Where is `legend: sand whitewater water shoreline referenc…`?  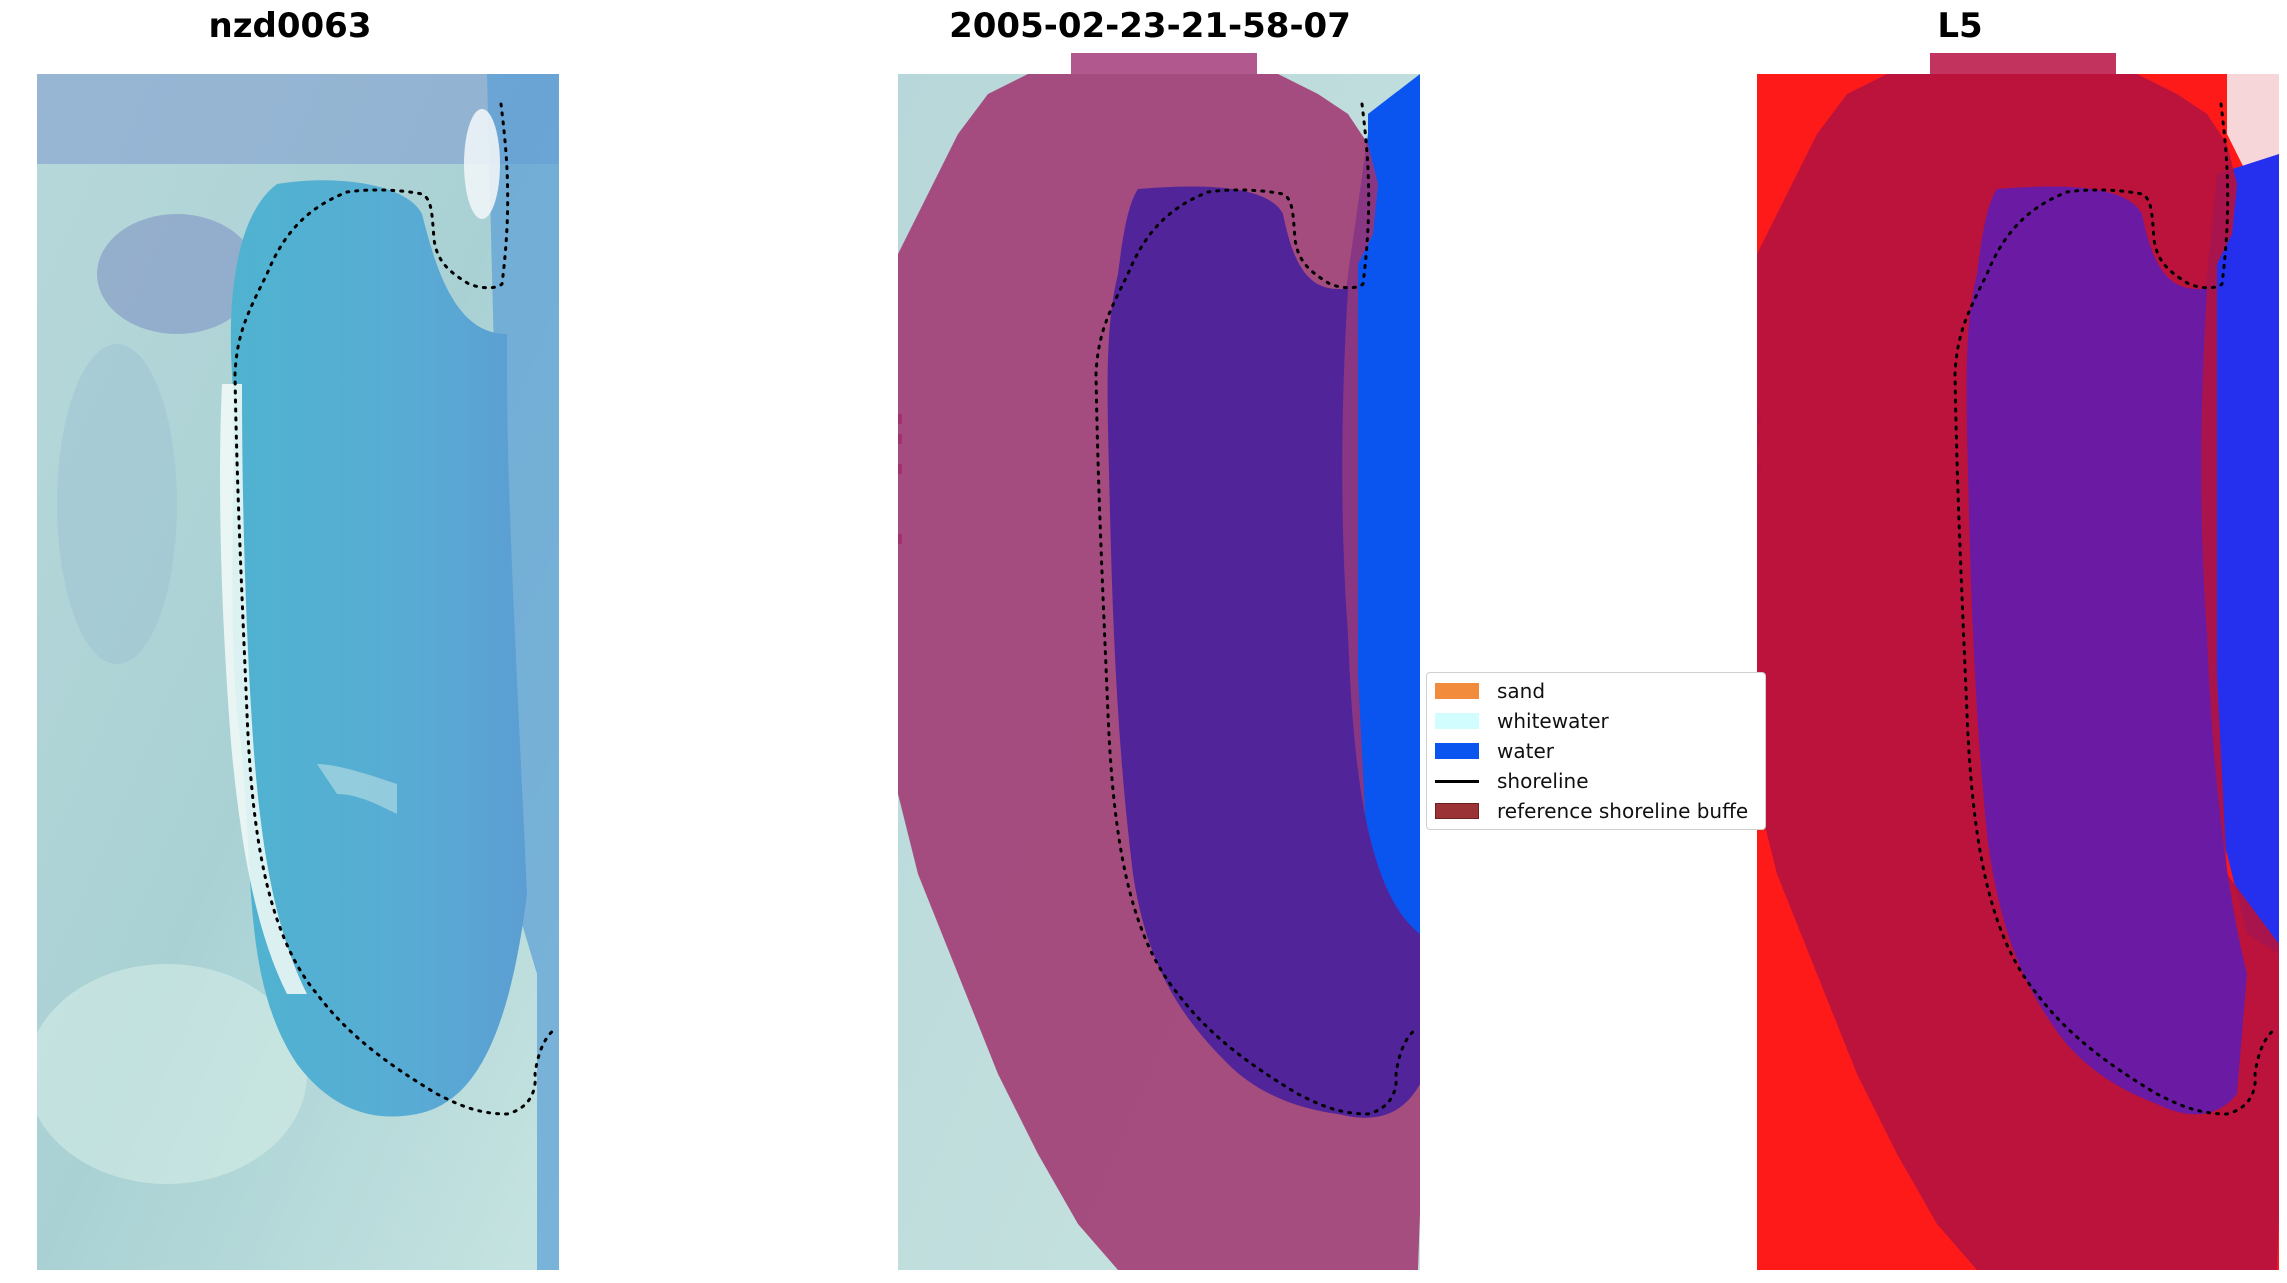 legend: sand whitewater water shoreline referenc… is located at coordinates (1596, 751).